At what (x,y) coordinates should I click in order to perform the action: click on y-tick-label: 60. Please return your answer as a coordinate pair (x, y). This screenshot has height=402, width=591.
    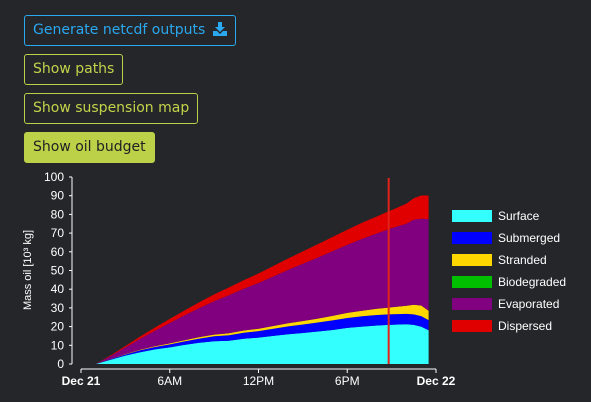
    Looking at the image, I should click on (58, 252).